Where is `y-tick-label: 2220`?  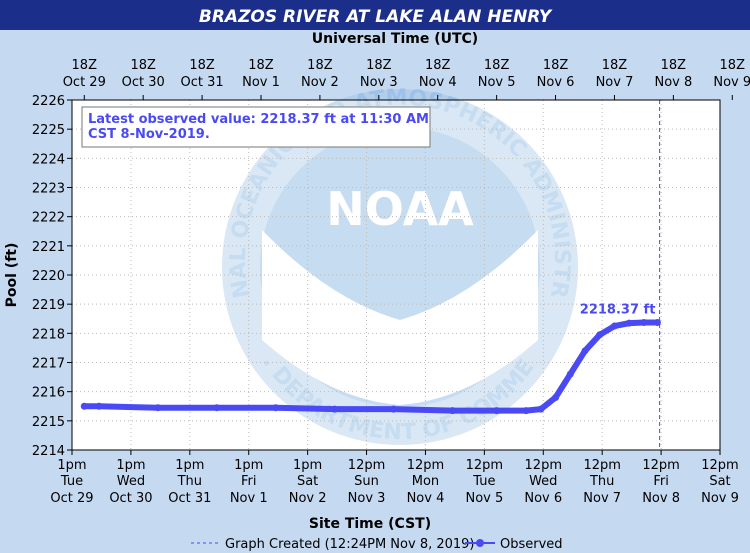 y-tick-label: 2220 is located at coordinates (48, 276).